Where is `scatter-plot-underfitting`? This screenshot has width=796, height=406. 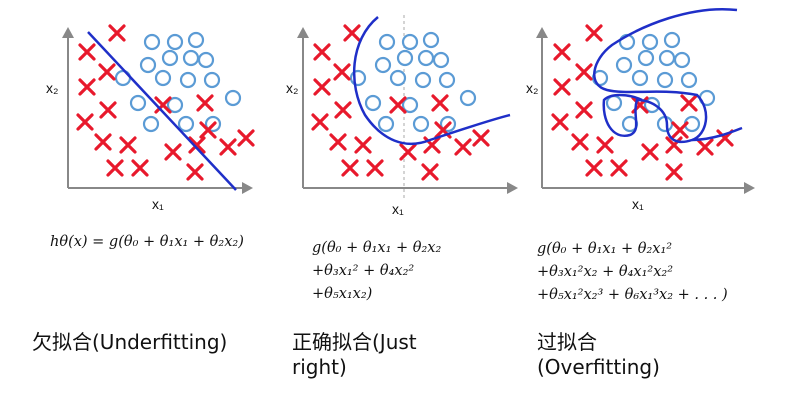
scatter-plot-underfitting is located at coordinates (158, 109).